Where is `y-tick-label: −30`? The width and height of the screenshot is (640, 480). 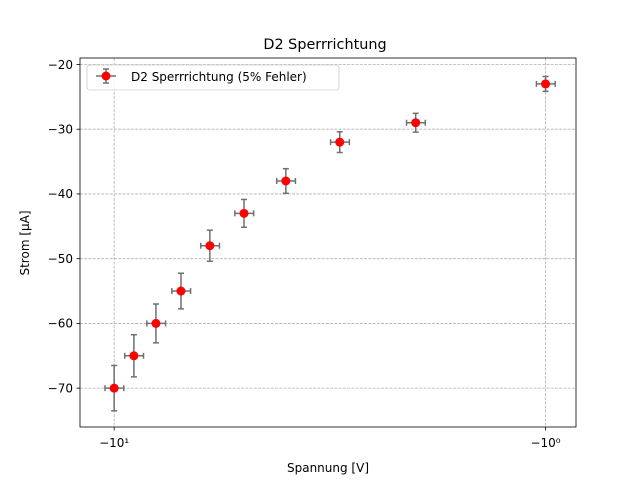 y-tick-label: −30 is located at coordinates (60, 130).